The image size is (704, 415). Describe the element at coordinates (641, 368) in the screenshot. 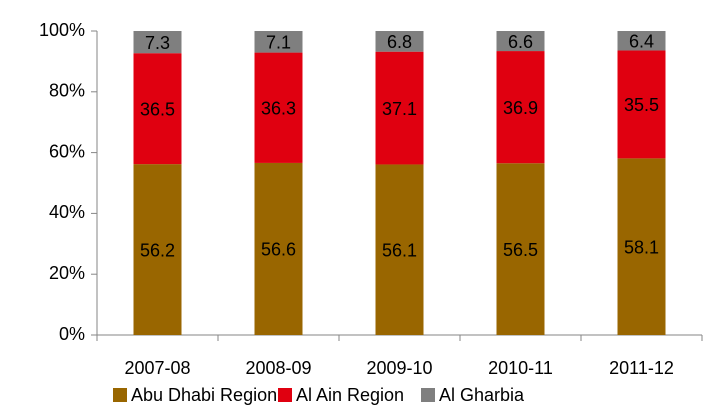

I see `x-tick-label: 2011-12` at that location.